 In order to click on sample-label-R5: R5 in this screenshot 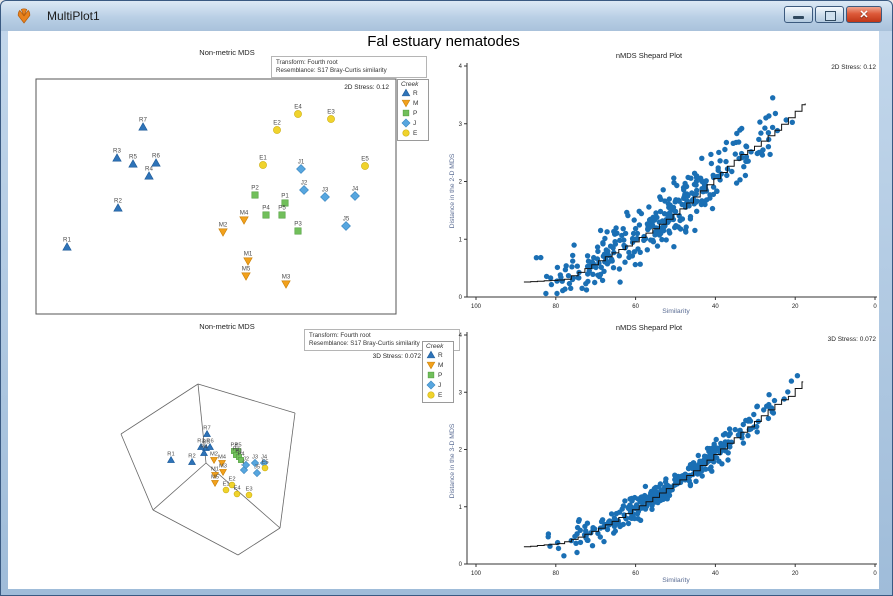, I will do `click(205, 442)`.